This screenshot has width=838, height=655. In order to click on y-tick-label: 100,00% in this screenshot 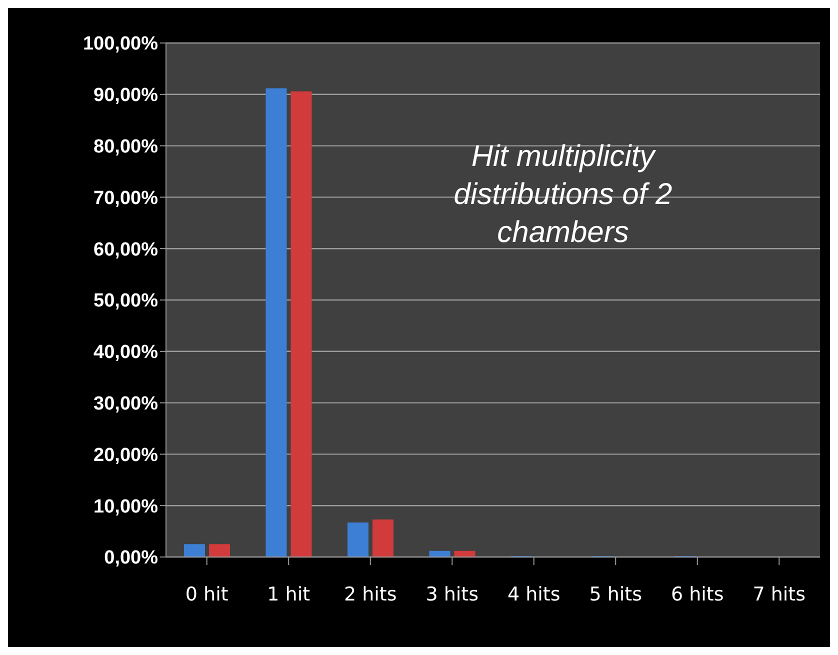, I will do `click(120, 44)`.